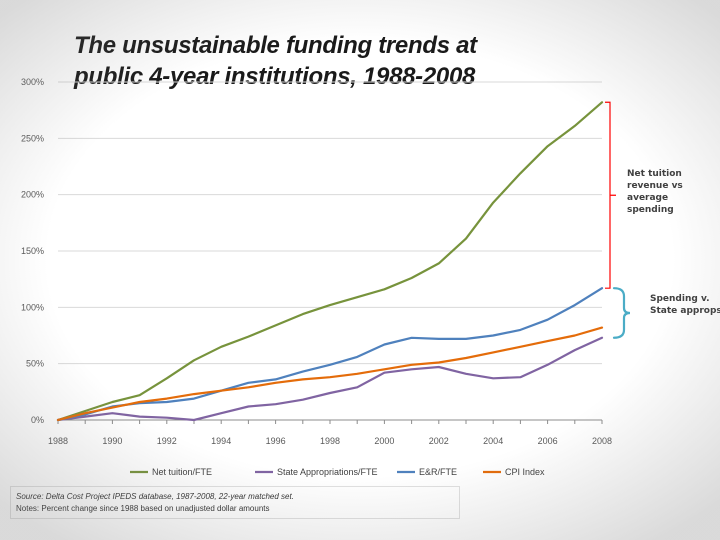 The height and width of the screenshot is (540, 720). What do you see at coordinates (330, 379) in the screenshot?
I see `series-line-state-appropriations-fte` at bounding box center [330, 379].